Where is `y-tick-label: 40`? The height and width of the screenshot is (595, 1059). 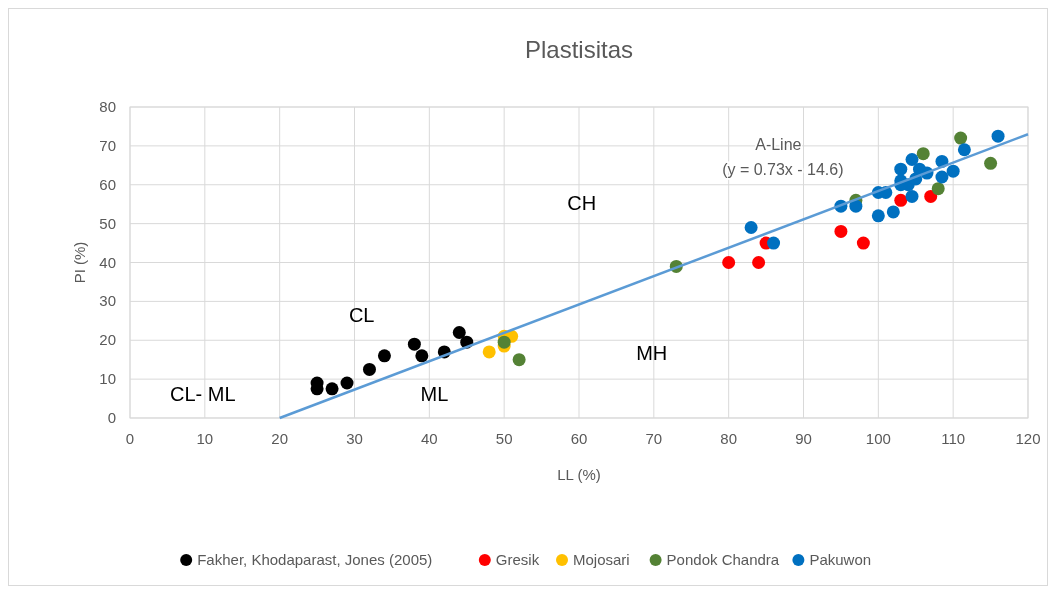 y-tick-label: 40 is located at coordinates (107, 262).